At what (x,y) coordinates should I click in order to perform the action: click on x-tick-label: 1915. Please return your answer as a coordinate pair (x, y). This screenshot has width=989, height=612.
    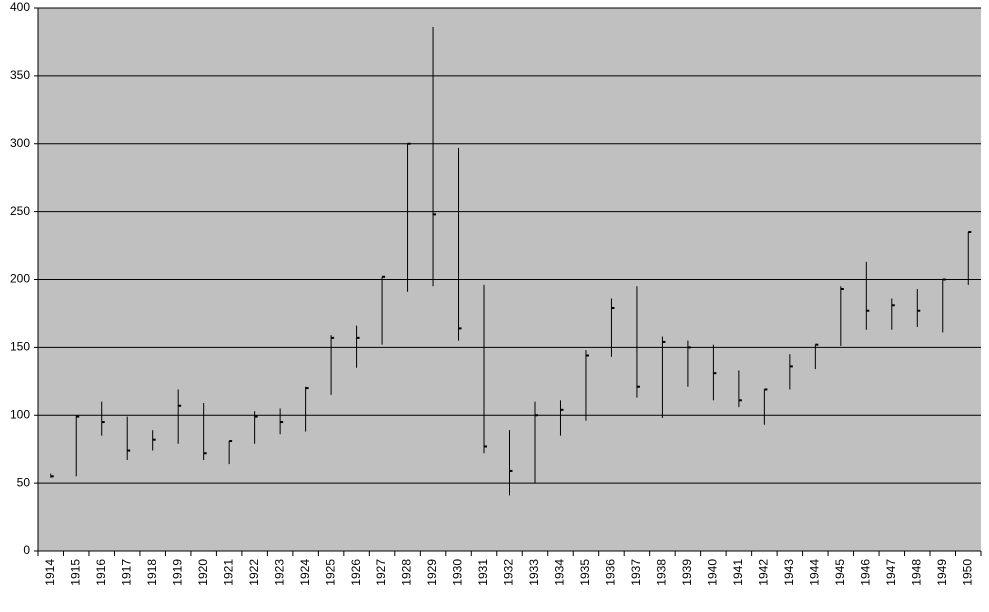
    Looking at the image, I should click on (75, 572).